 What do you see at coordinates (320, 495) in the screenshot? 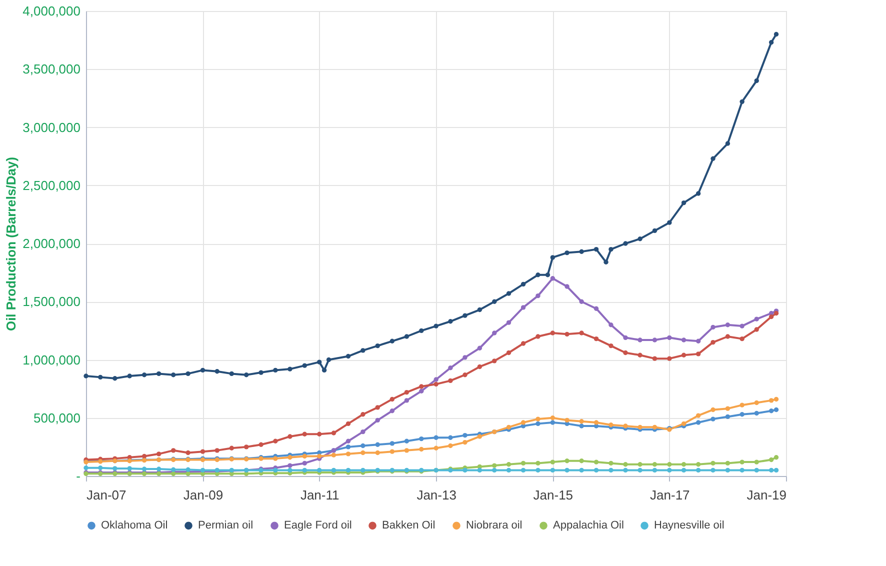
I see `x-tick-label: Jan-11` at bounding box center [320, 495].